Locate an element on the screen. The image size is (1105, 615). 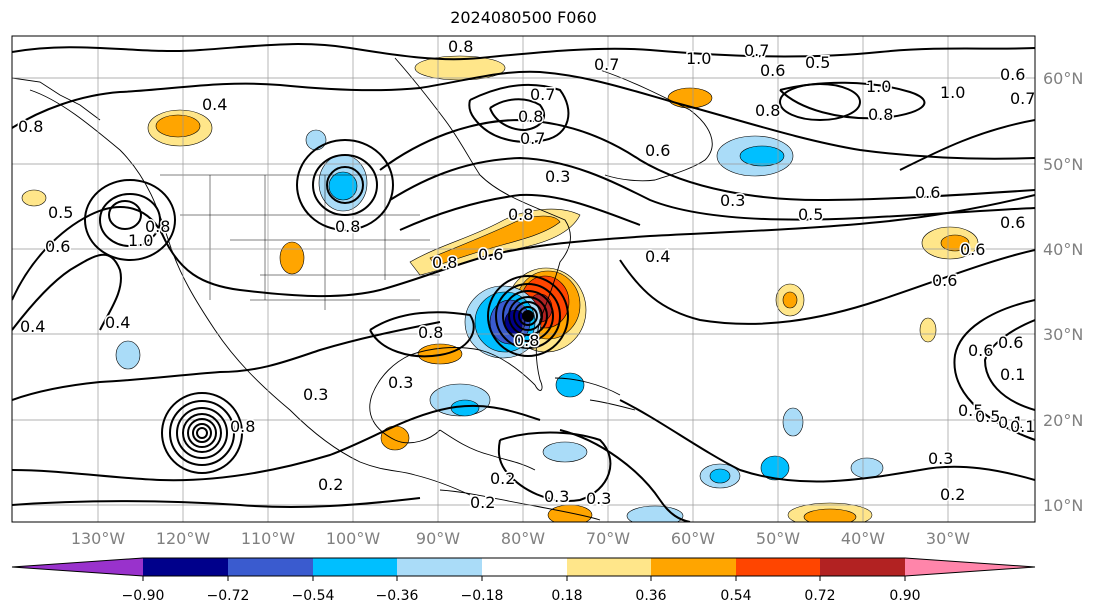
lat-tick-label: 50°N is located at coordinates (1063, 164).